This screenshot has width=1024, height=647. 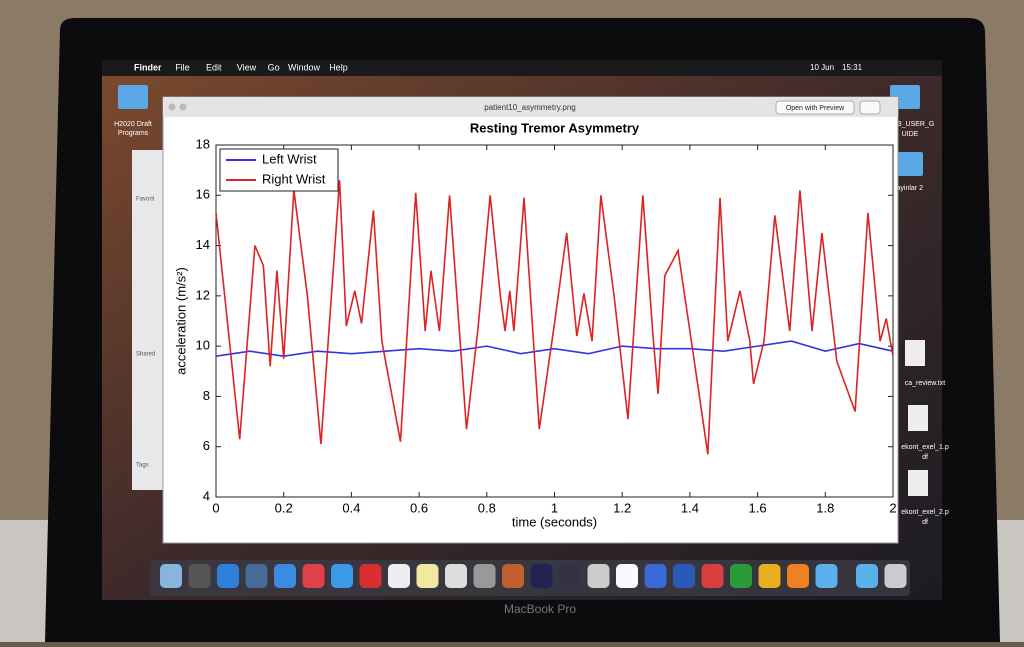 I want to click on legend-label: Right Wrist, so click(x=294, y=178).